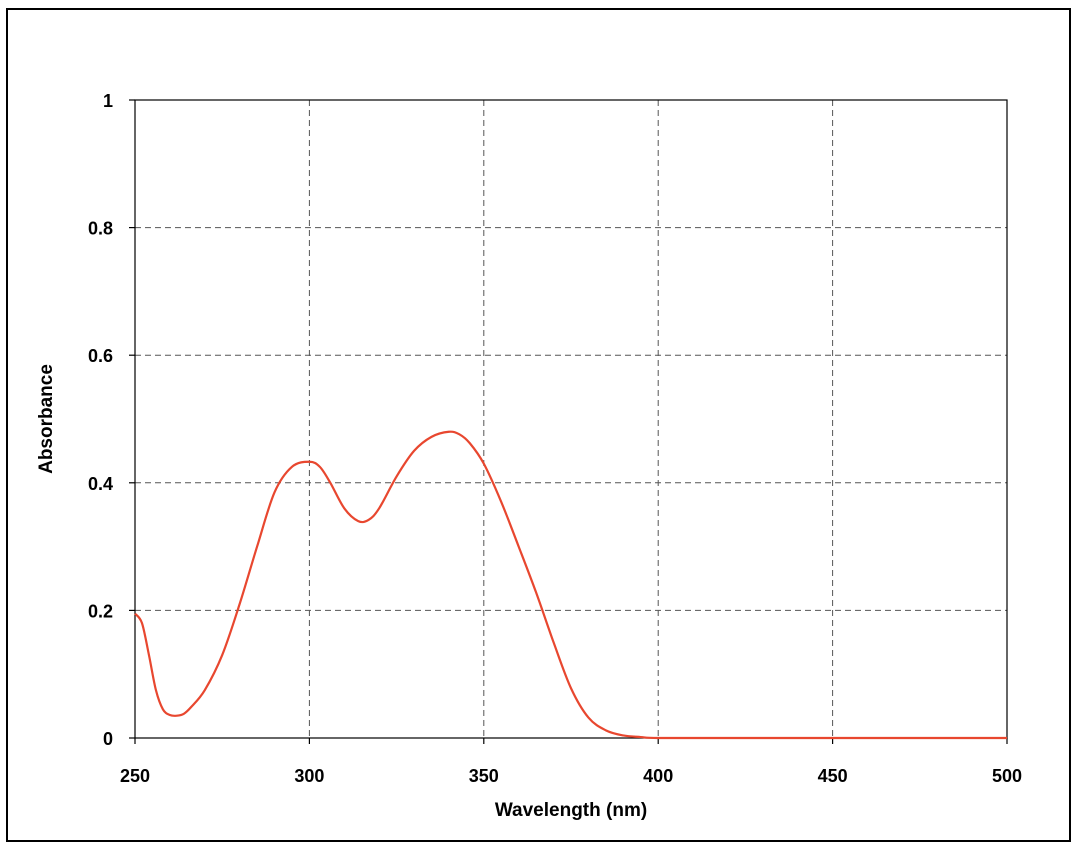  I want to click on x-tick-label: 400, so click(658, 776).